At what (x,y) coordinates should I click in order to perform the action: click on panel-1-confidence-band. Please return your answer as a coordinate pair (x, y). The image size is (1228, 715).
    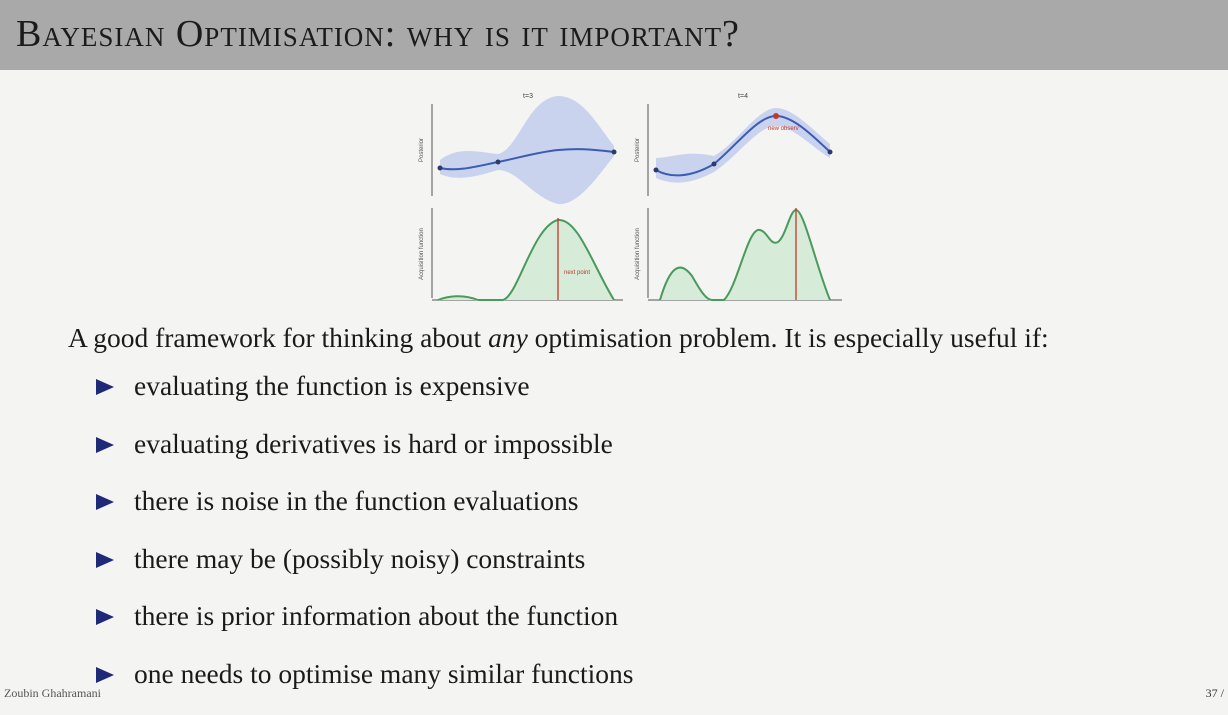
    Looking at the image, I should click on (527, 150).